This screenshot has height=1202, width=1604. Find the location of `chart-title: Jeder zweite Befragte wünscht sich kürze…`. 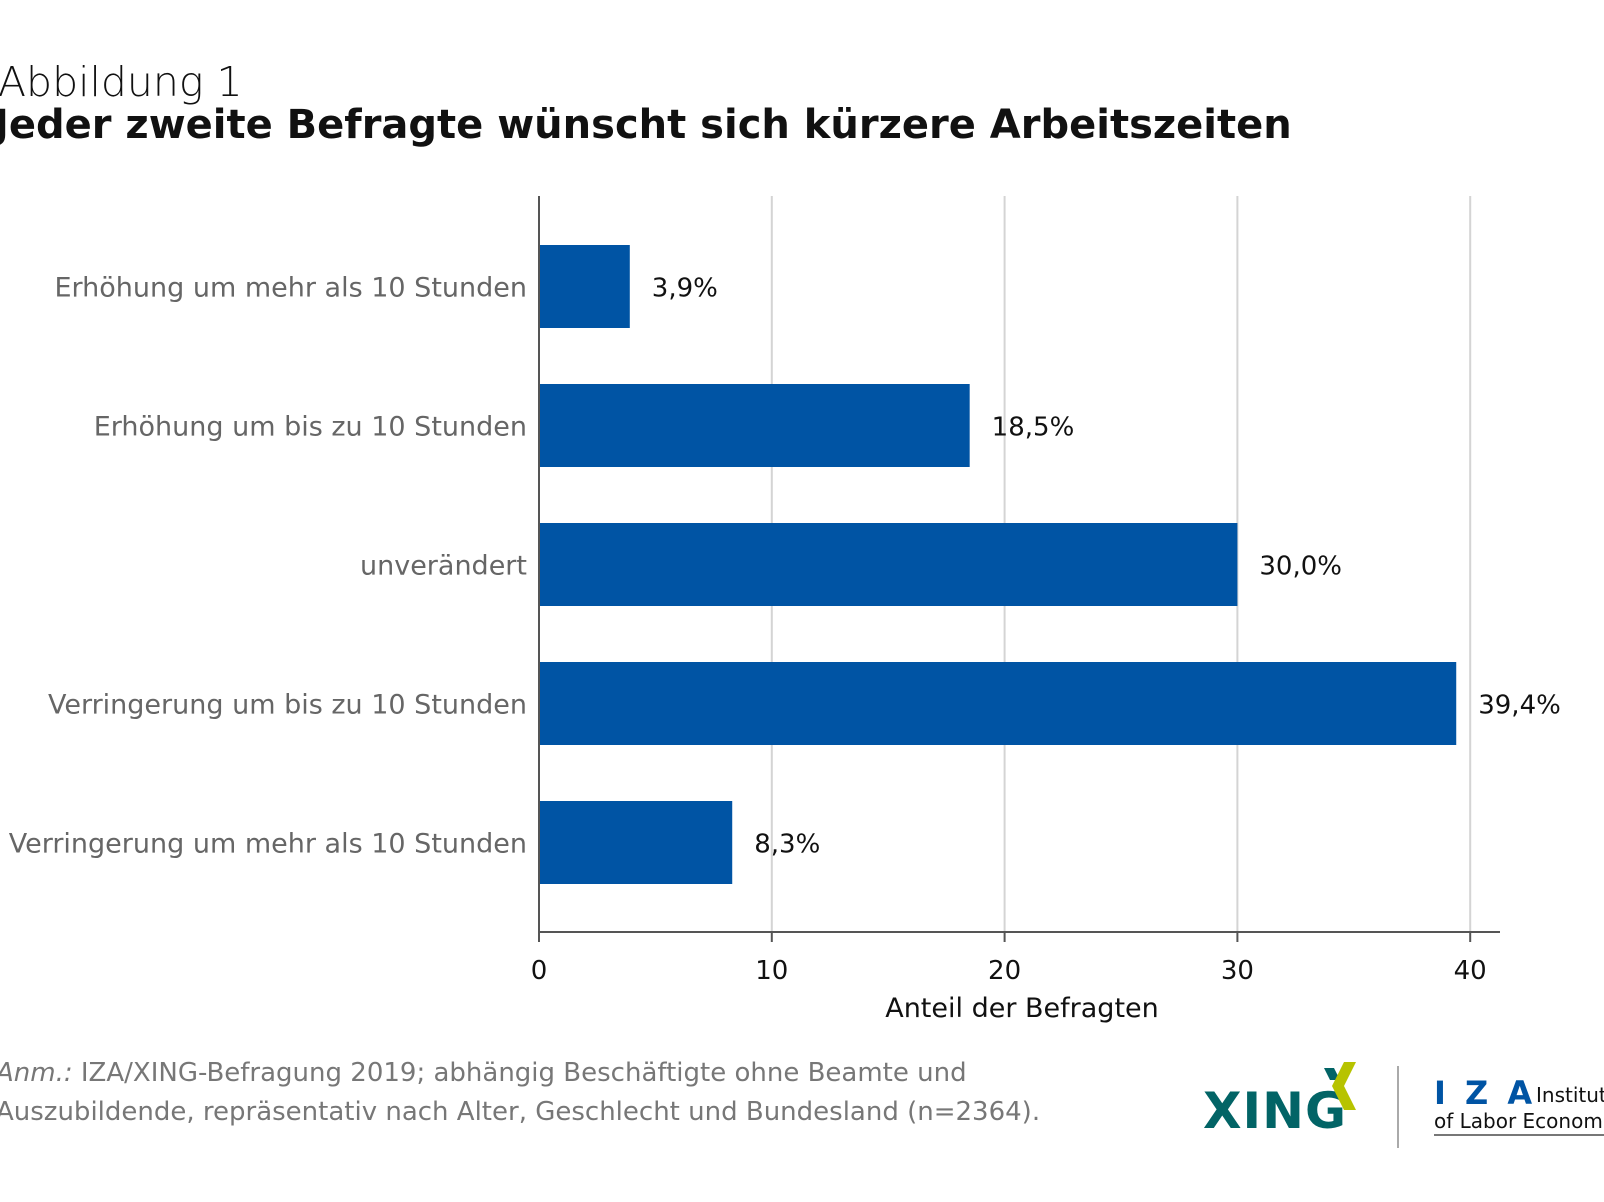

chart-title: Jeder zweite Befragte wünscht sich kürze… is located at coordinates (646, 125).